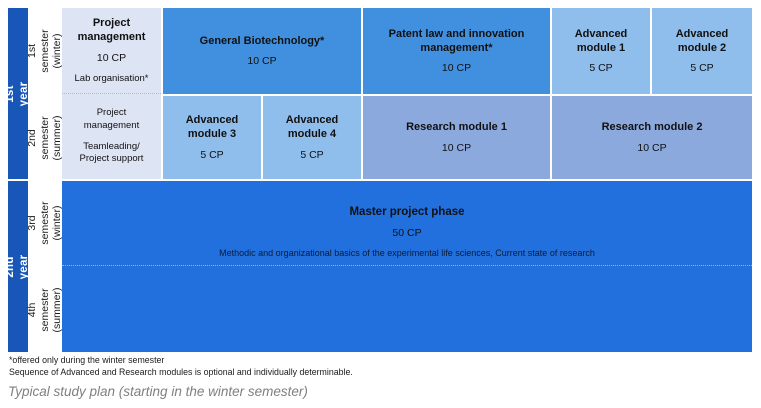 This screenshot has width=761, height=408. I want to click on module-title: Research module 1, so click(456, 127).